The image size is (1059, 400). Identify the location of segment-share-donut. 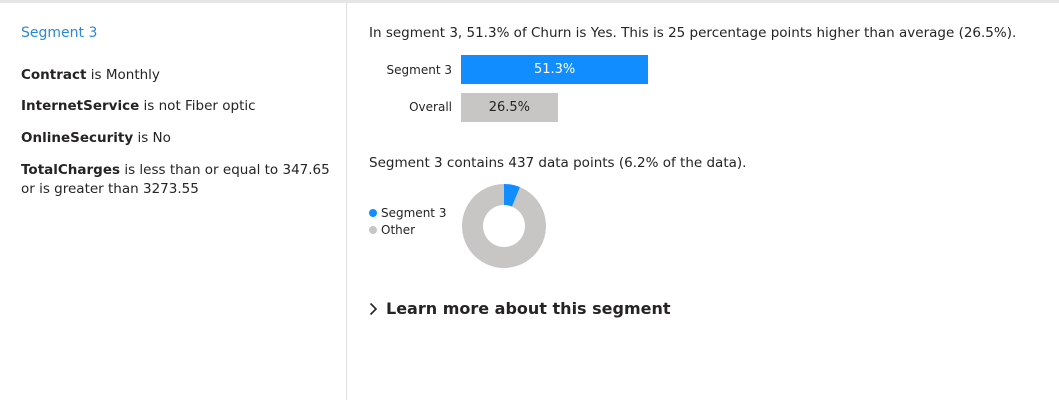
(504, 226).